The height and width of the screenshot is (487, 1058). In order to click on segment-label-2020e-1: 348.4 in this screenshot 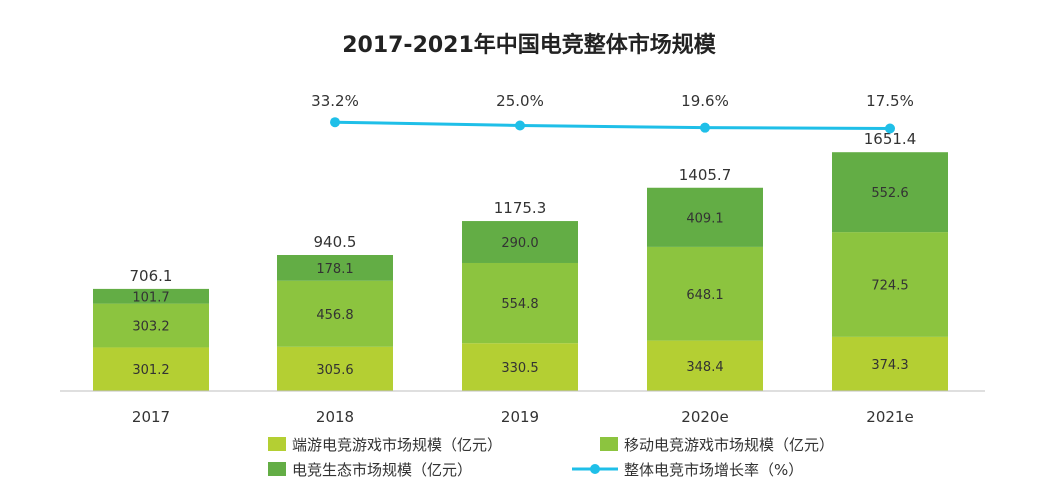, I will do `click(704, 367)`.